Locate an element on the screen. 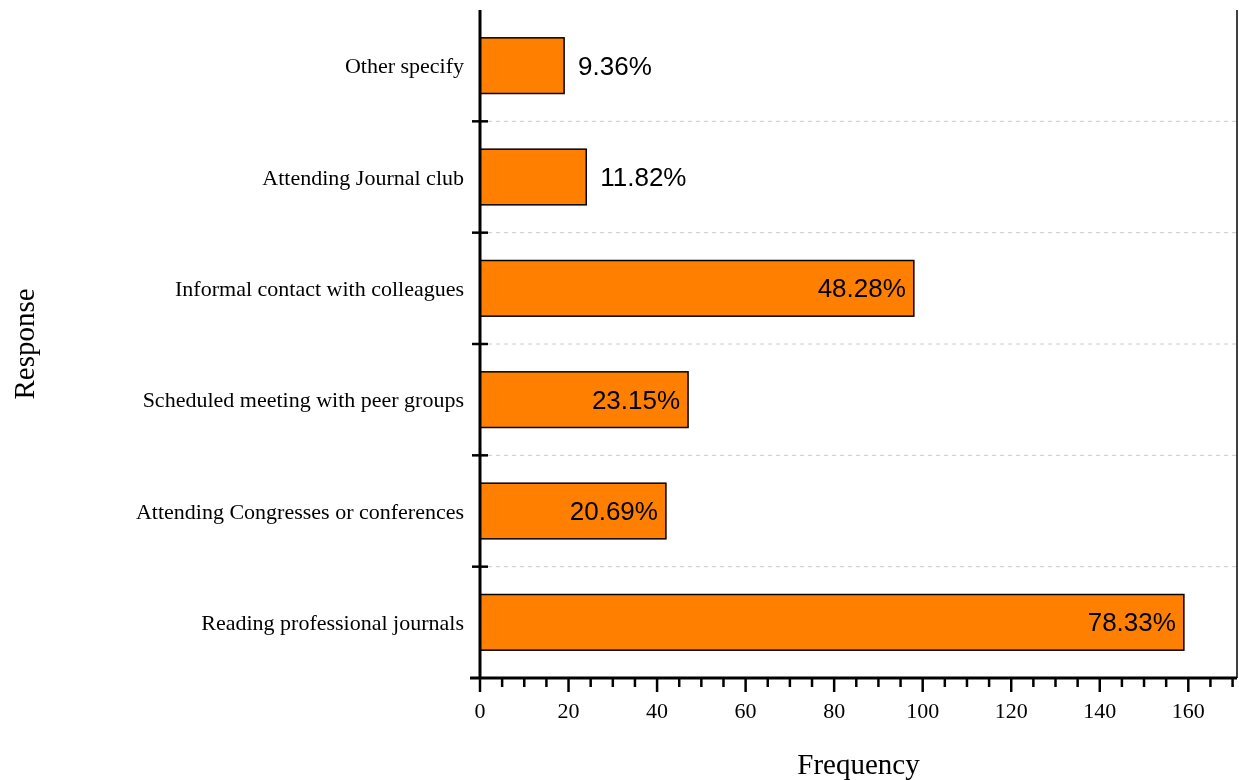  annotation: 20.69% is located at coordinates (613, 511).